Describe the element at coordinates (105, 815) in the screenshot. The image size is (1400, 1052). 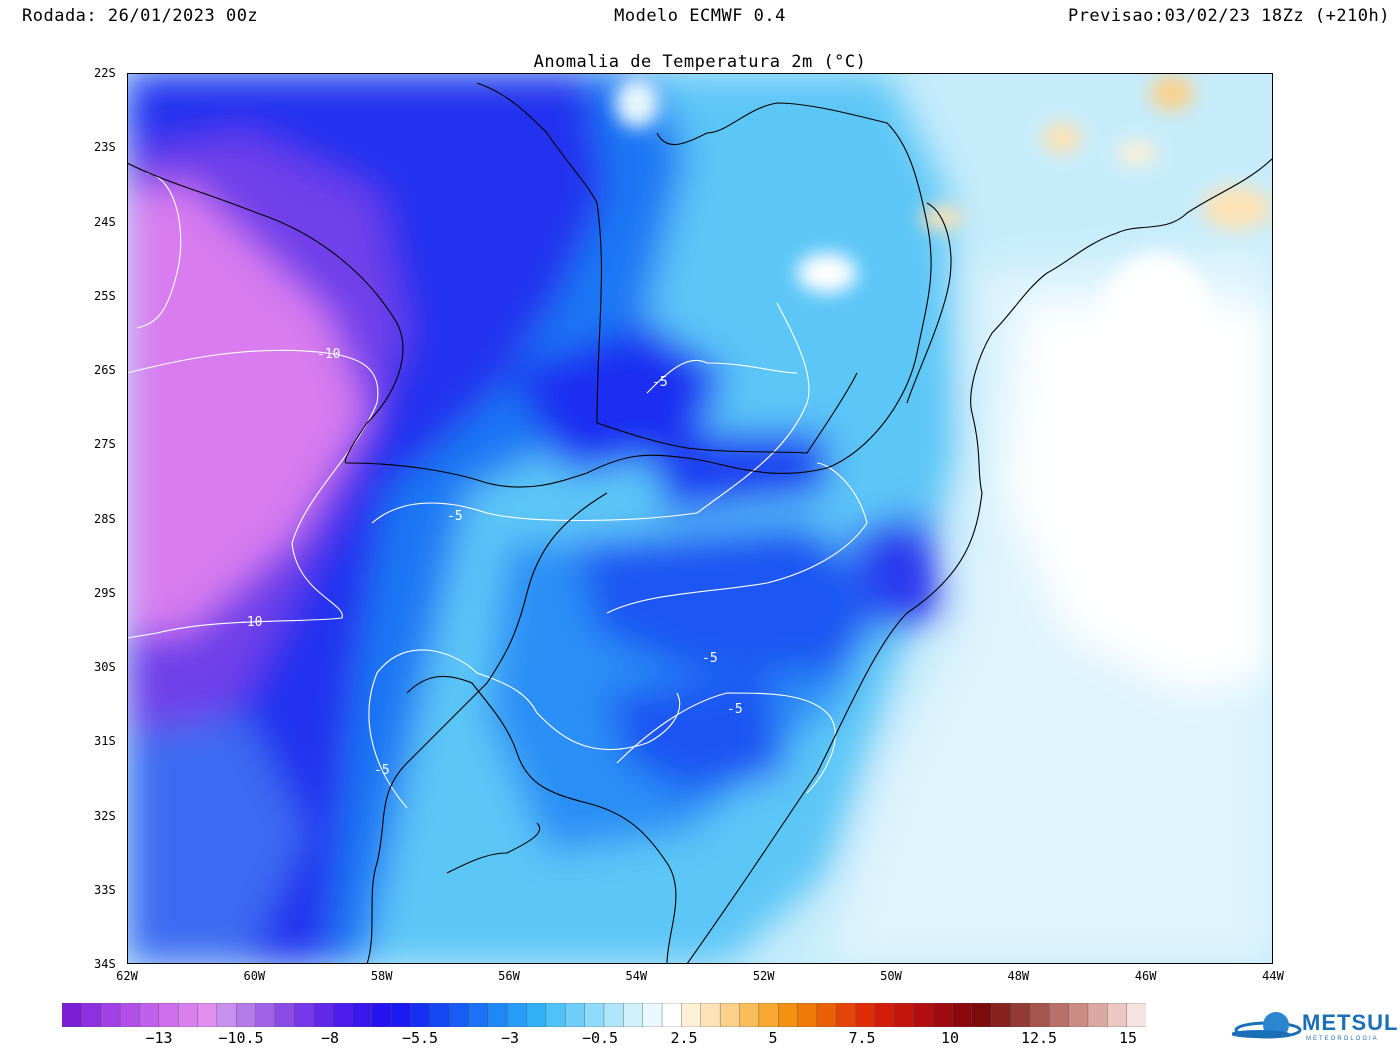
I see `latitude-tick-label: 32S` at that location.